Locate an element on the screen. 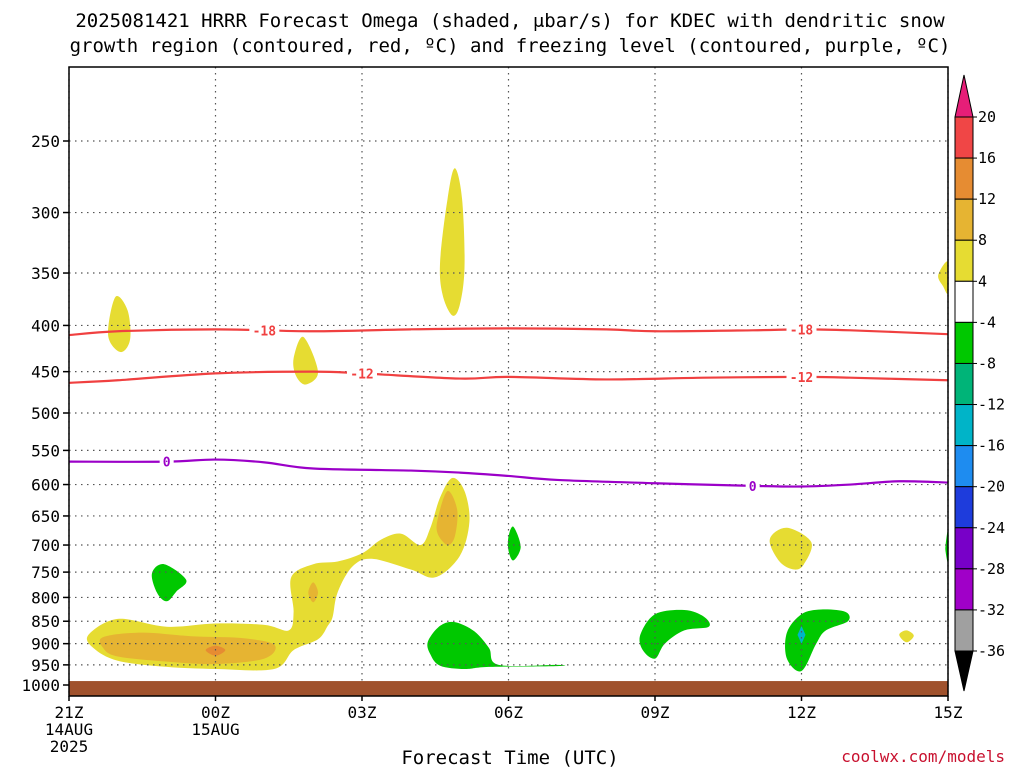 Image resolution: width=1024 pixels, height=768 pixels. colorbar-label--24: -24 is located at coordinates (991, 528).